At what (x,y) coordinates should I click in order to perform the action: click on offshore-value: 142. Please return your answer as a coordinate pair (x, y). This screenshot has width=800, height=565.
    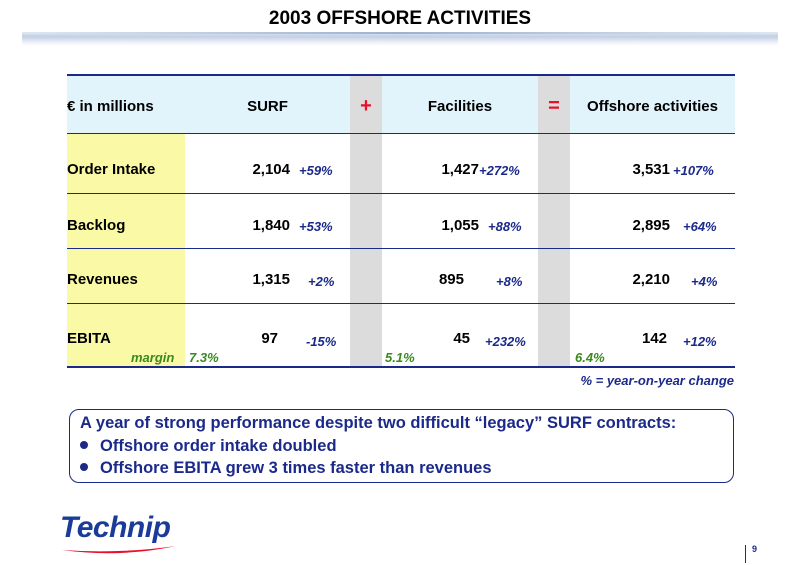
    Looking at the image, I should click on (654, 338).